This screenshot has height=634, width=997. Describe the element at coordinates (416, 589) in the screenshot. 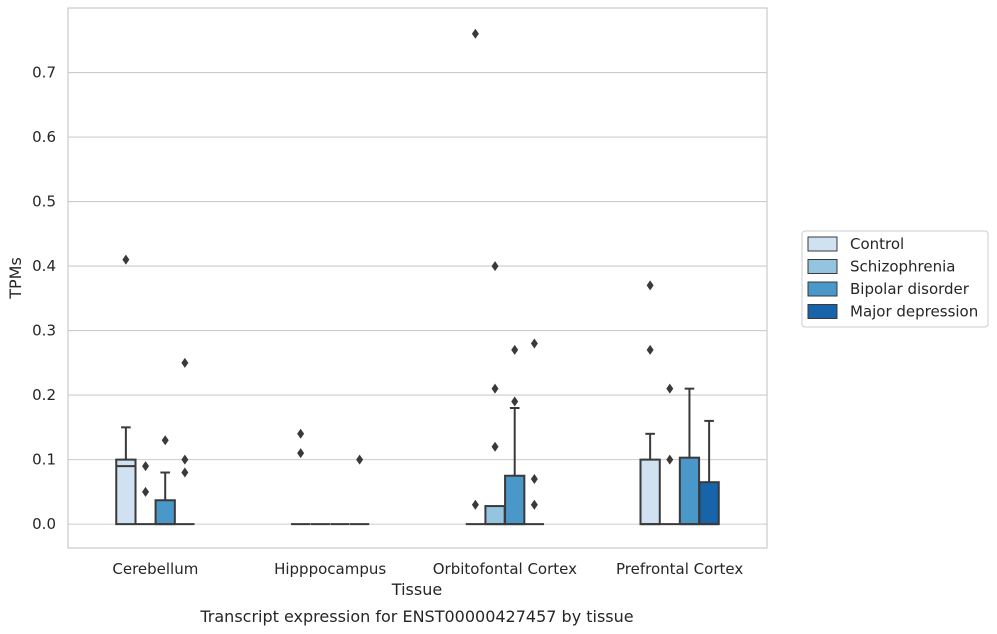

I see `x-axis-title: Tissue` at that location.